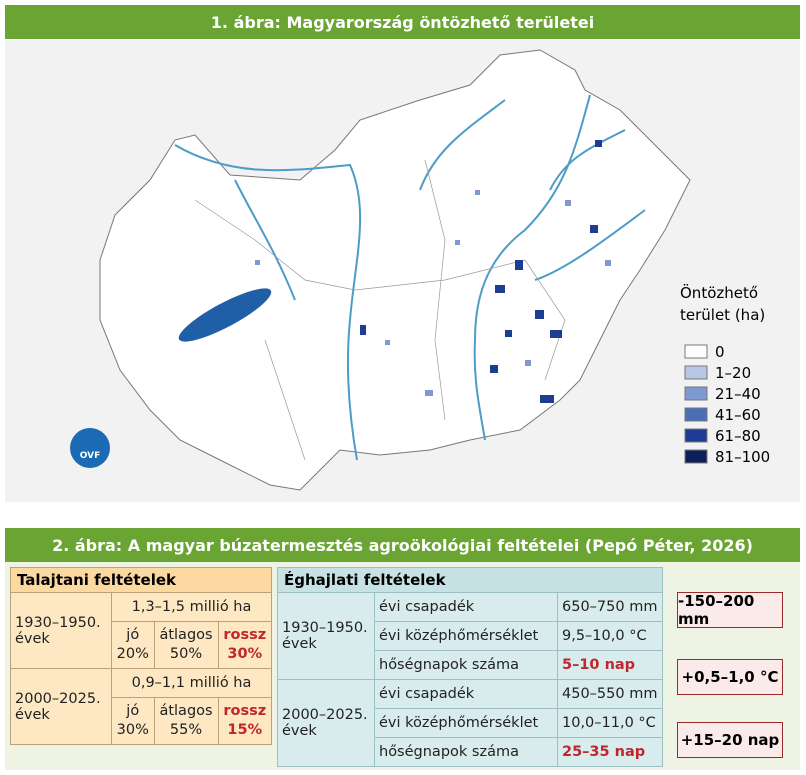  I want to click on area: 0,9–1,1 millió ha, so click(191, 683).